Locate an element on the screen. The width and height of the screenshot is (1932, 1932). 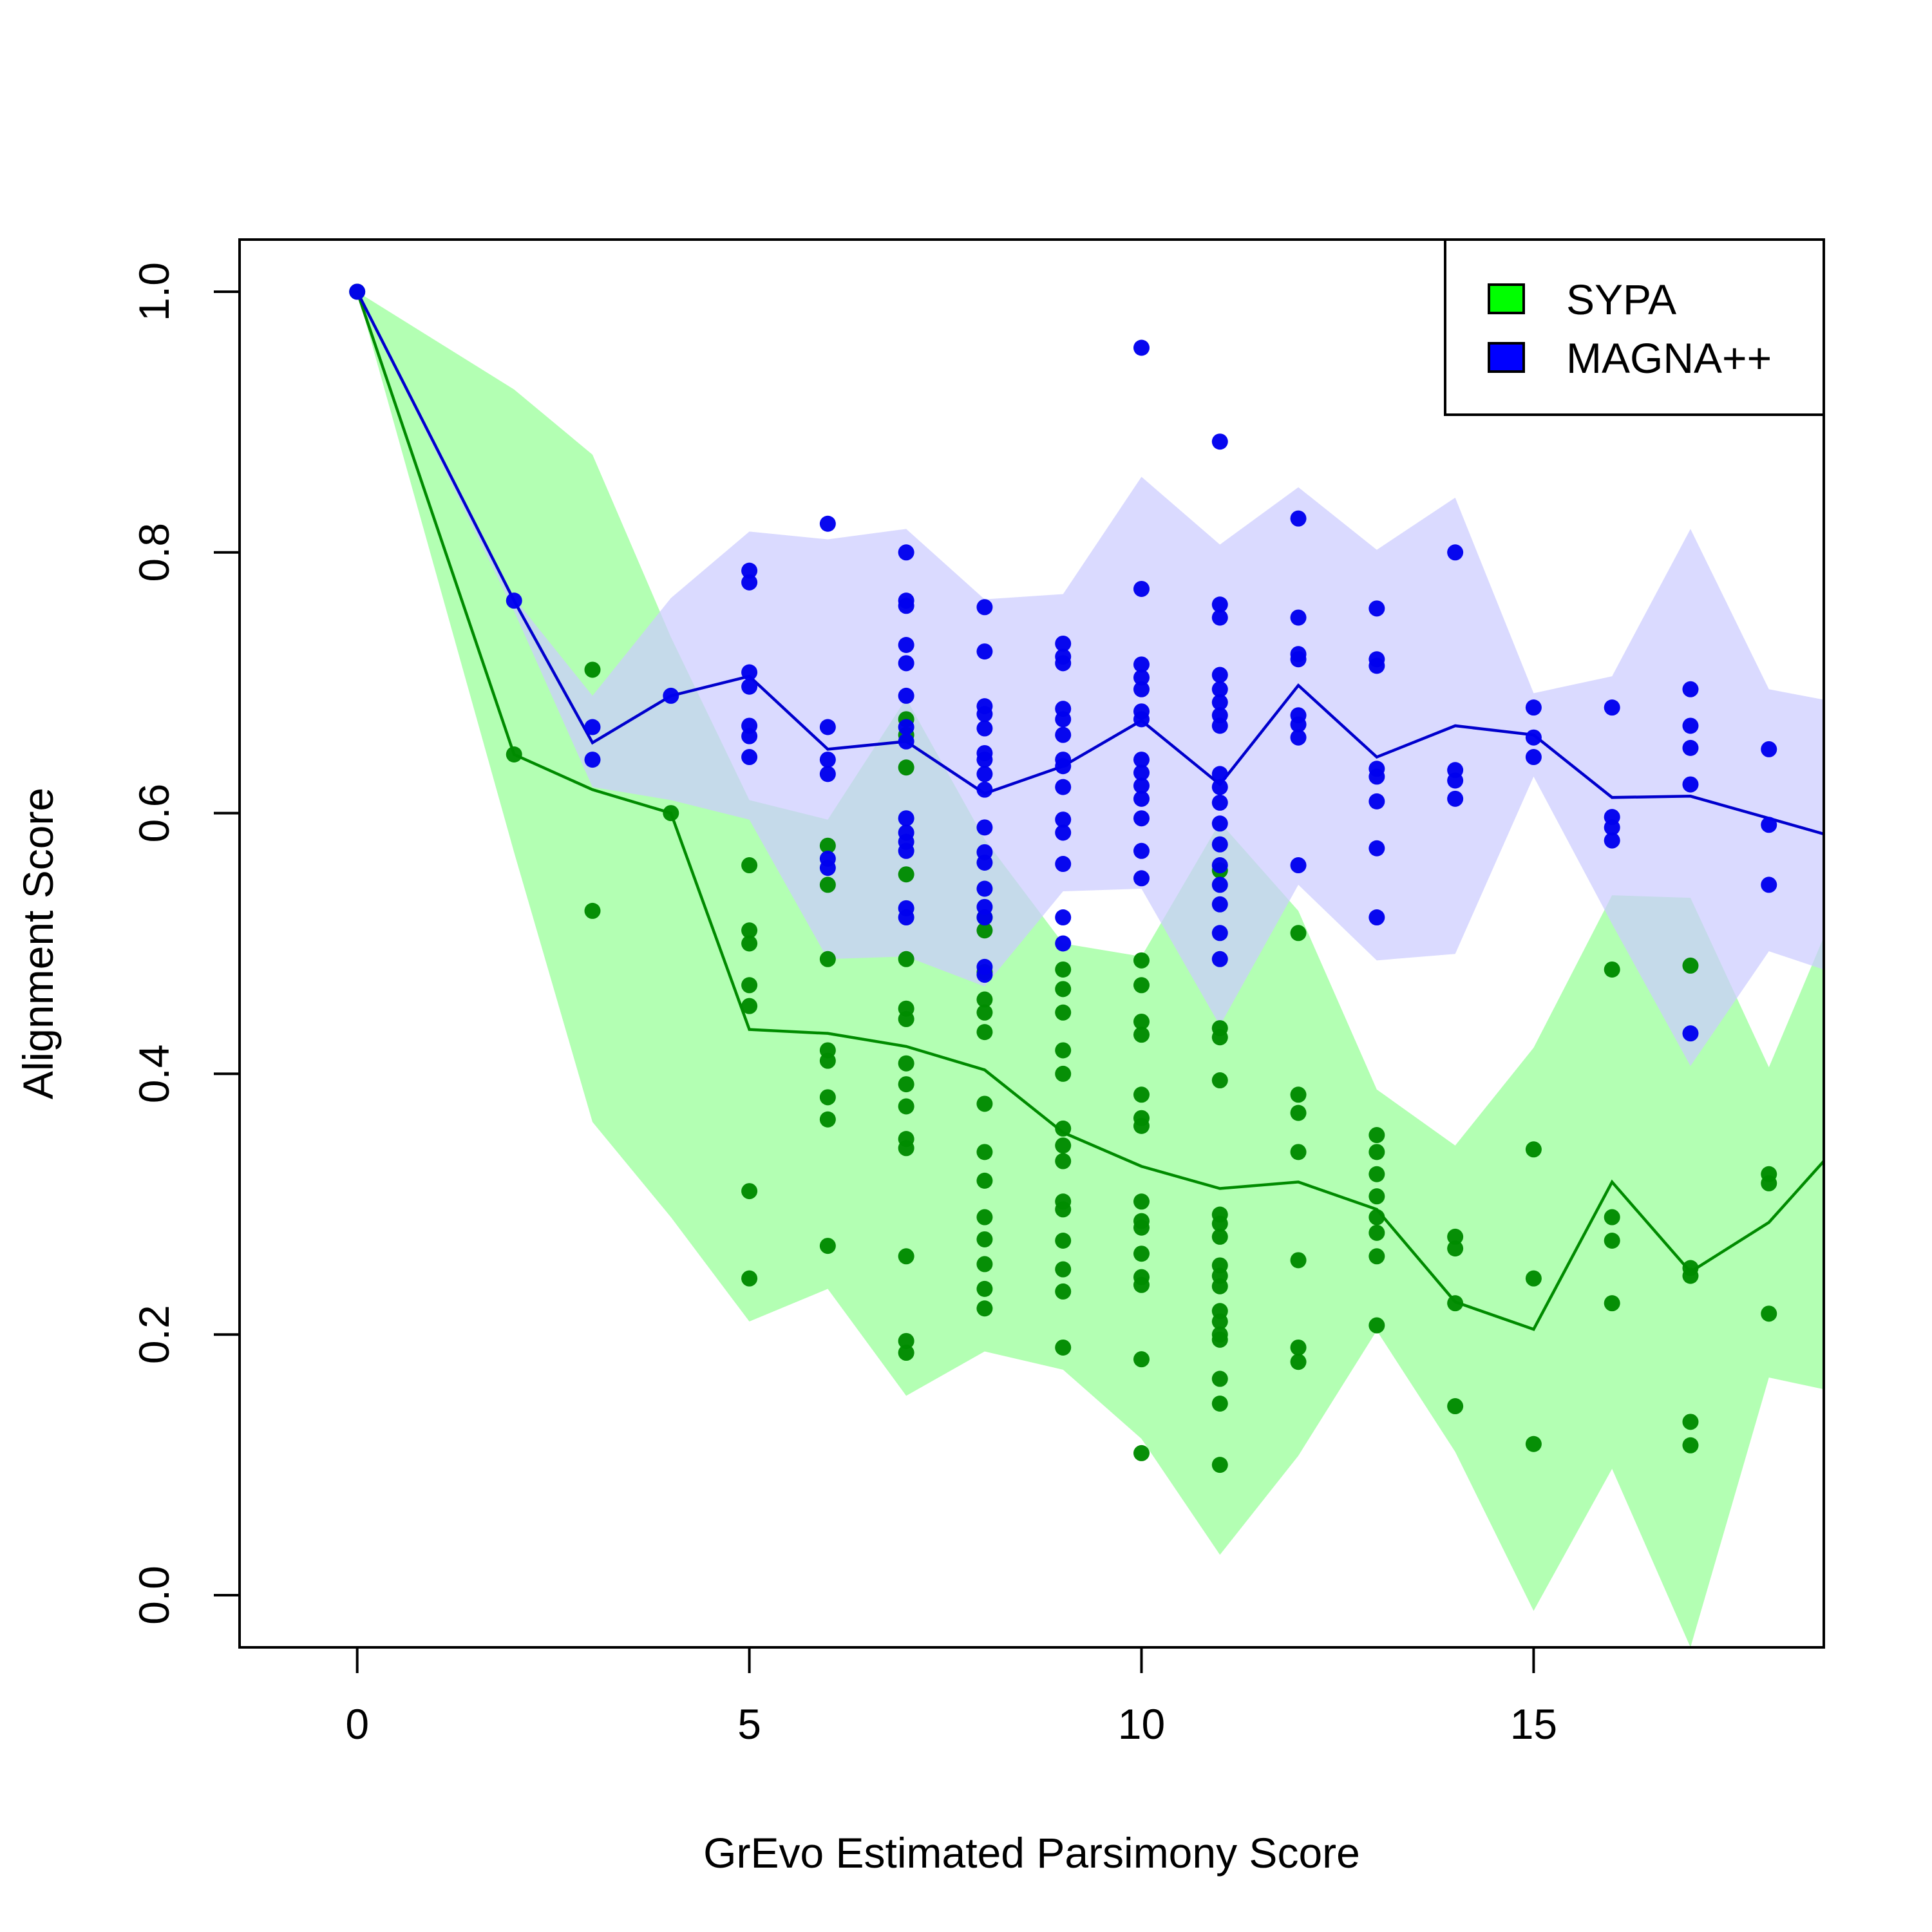
x-tick-label: 15 is located at coordinates (1533, 1724).